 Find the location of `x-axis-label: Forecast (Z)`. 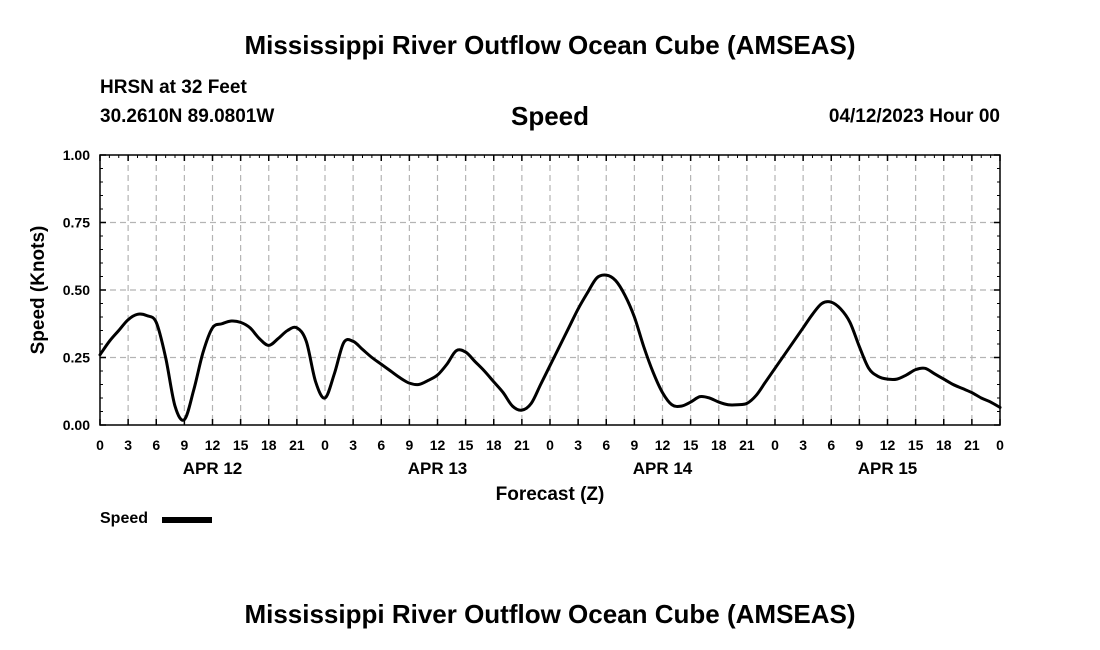

x-axis-label: Forecast (Z) is located at coordinates (550, 494).